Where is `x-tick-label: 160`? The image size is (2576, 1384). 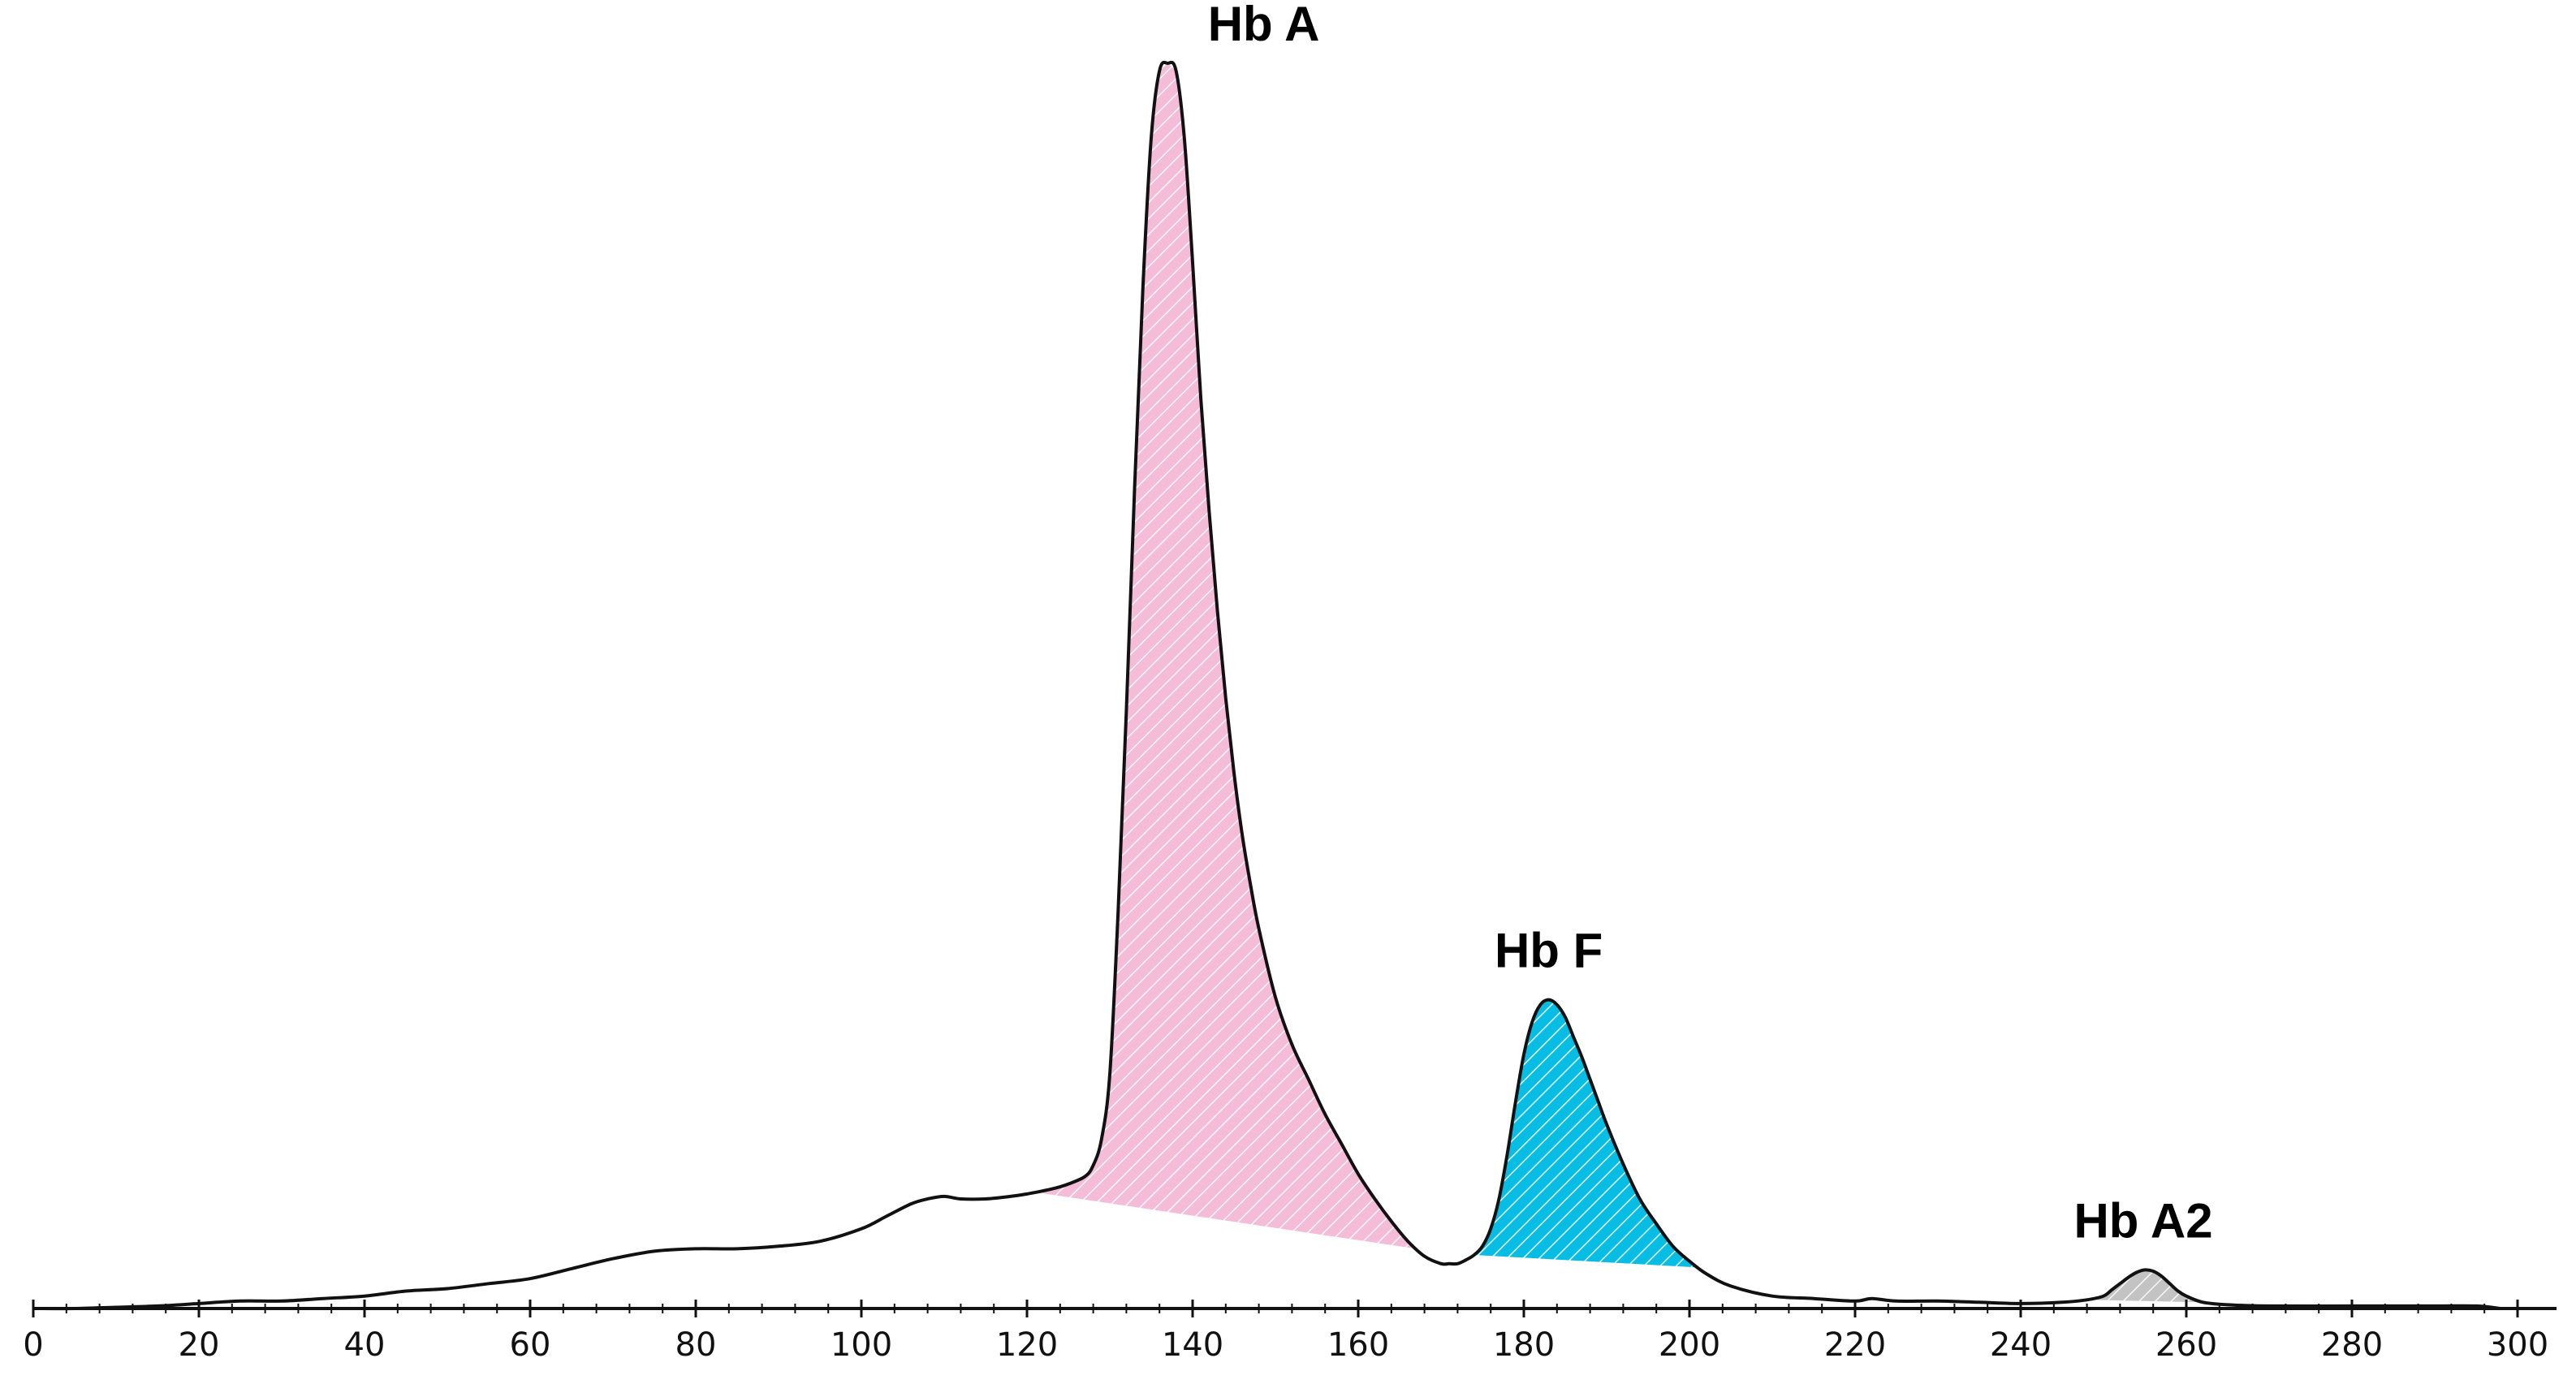
x-tick-label: 160 is located at coordinates (1358, 1345).